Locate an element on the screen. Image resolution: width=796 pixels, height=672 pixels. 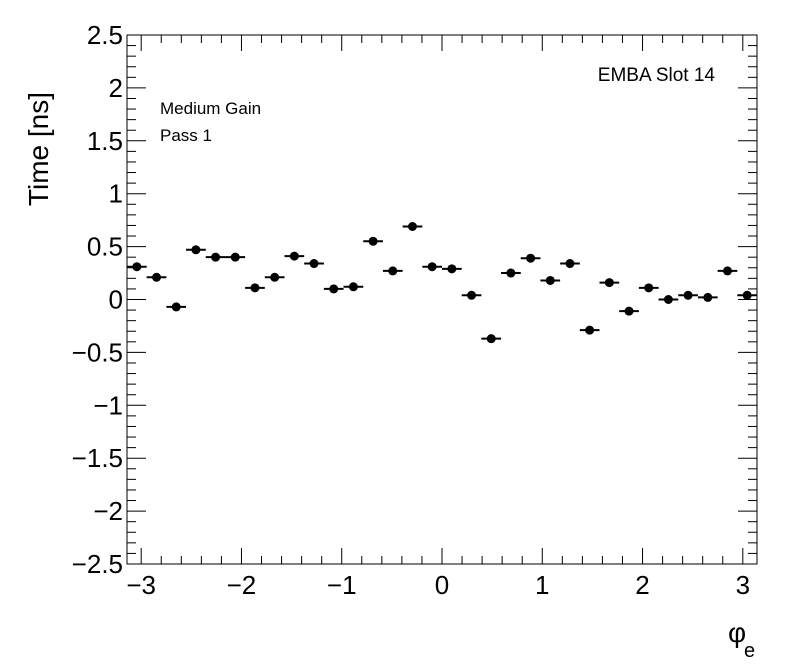
slot-label: EMBA Slot 14 is located at coordinates (657, 75).